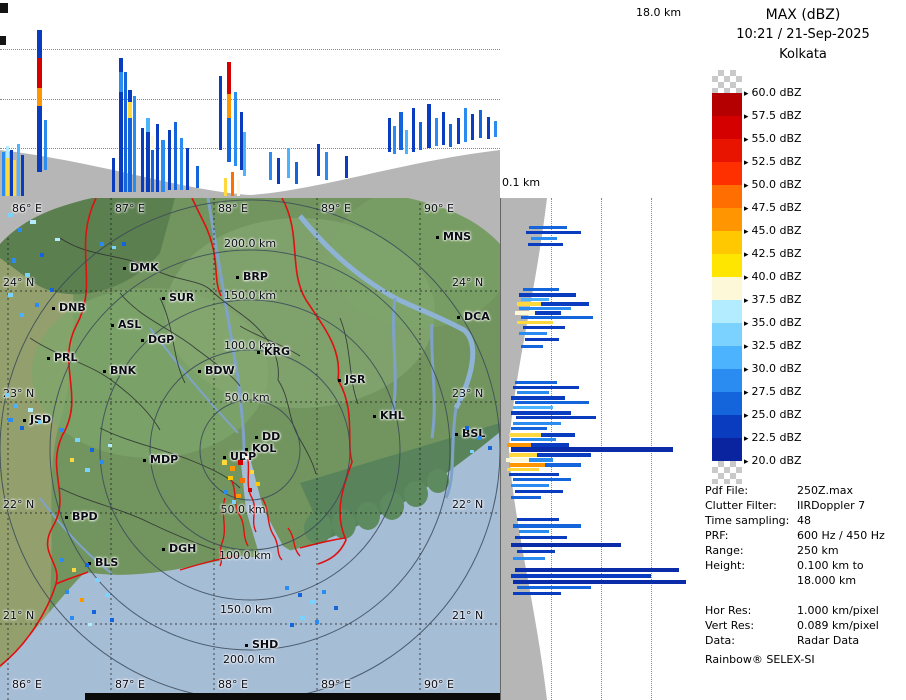 The width and height of the screenshot is (906, 700). I want to click on info-row-value: 0.089 km/pixel, so click(838, 625).